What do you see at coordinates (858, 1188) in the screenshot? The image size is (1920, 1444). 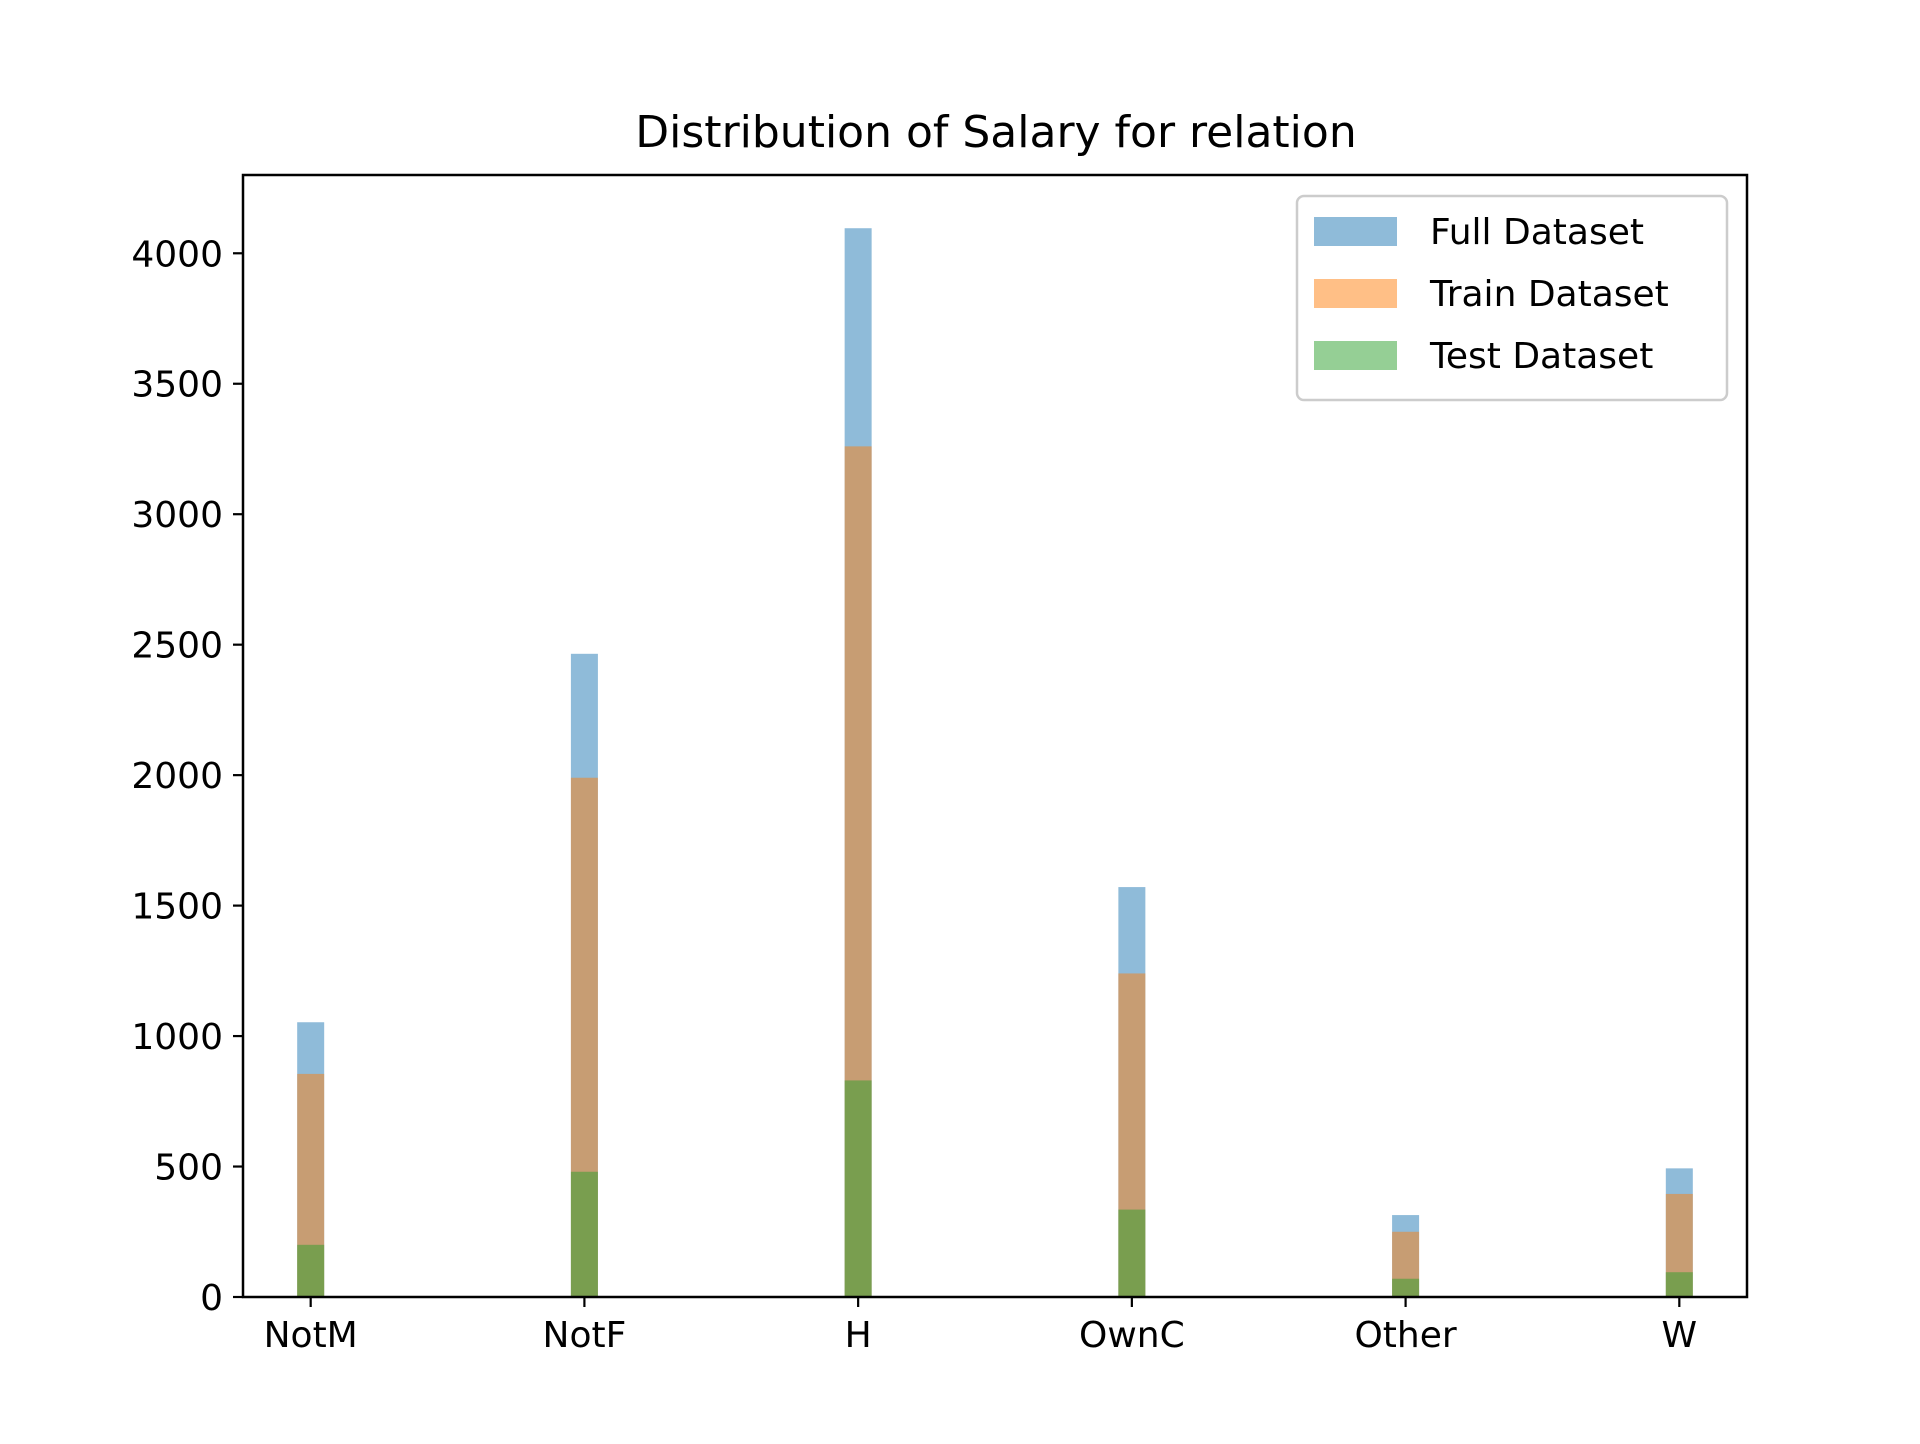 I see `bar-test-dataset-h` at bounding box center [858, 1188].